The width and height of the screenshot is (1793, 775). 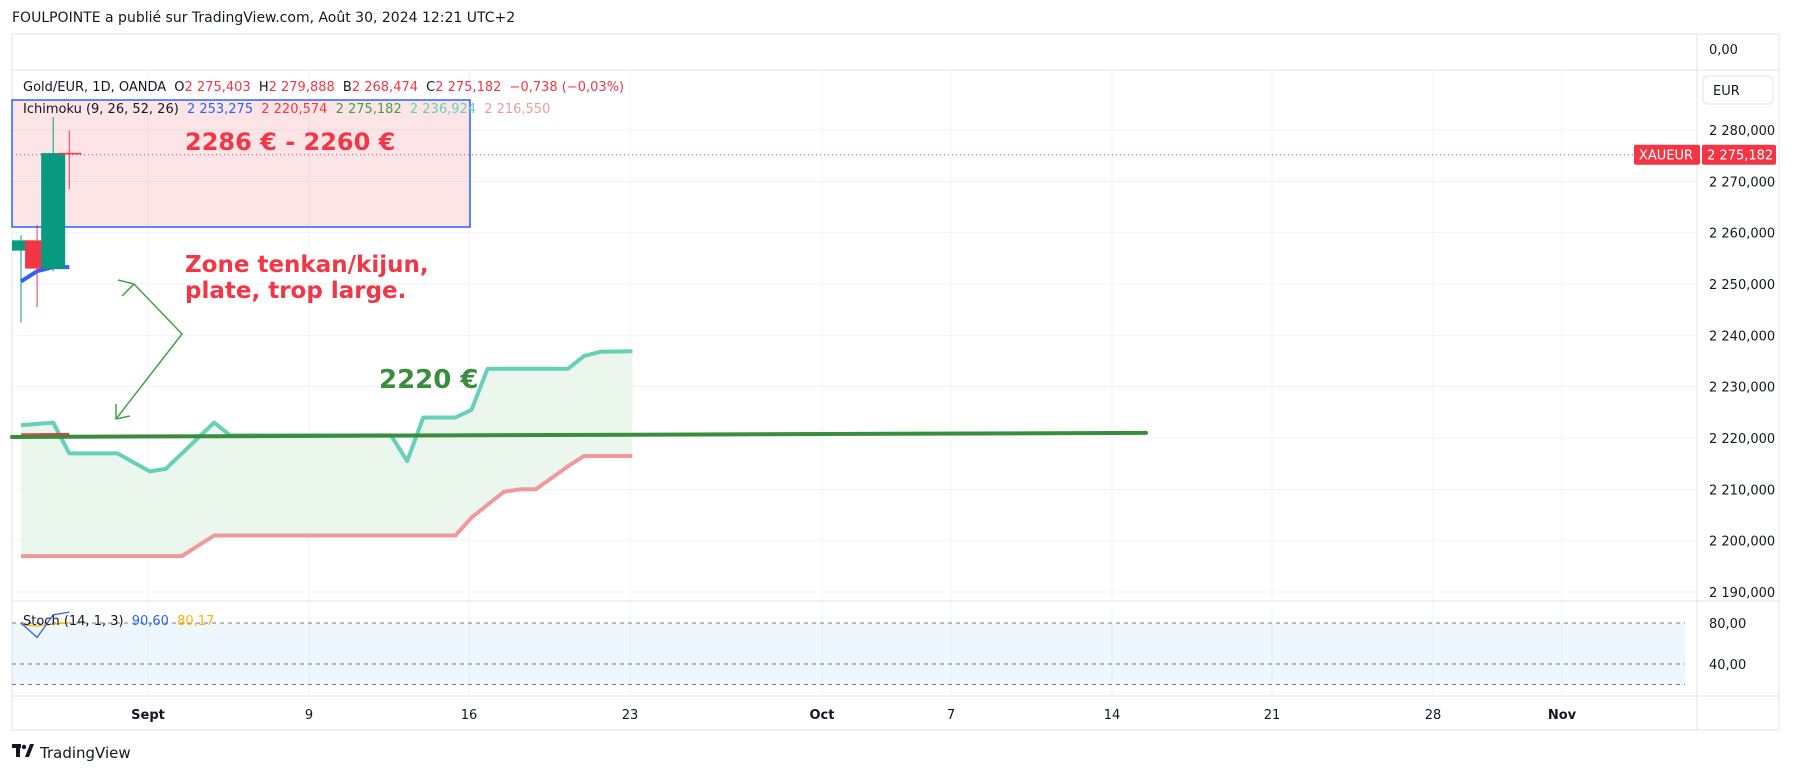 What do you see at coordinates (148, 715) in the screenshot?
I see `time-tick-label: Sept` at bounding box center [148, 715].